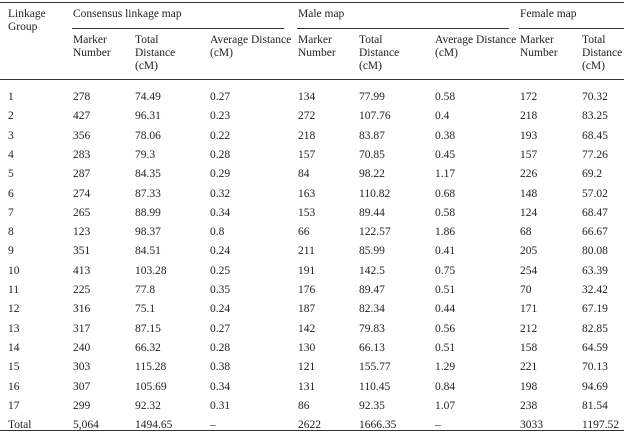  Describe the element at coordinates (595, 347) in the screenshot. I see `table-cell: 64.59` at that location.